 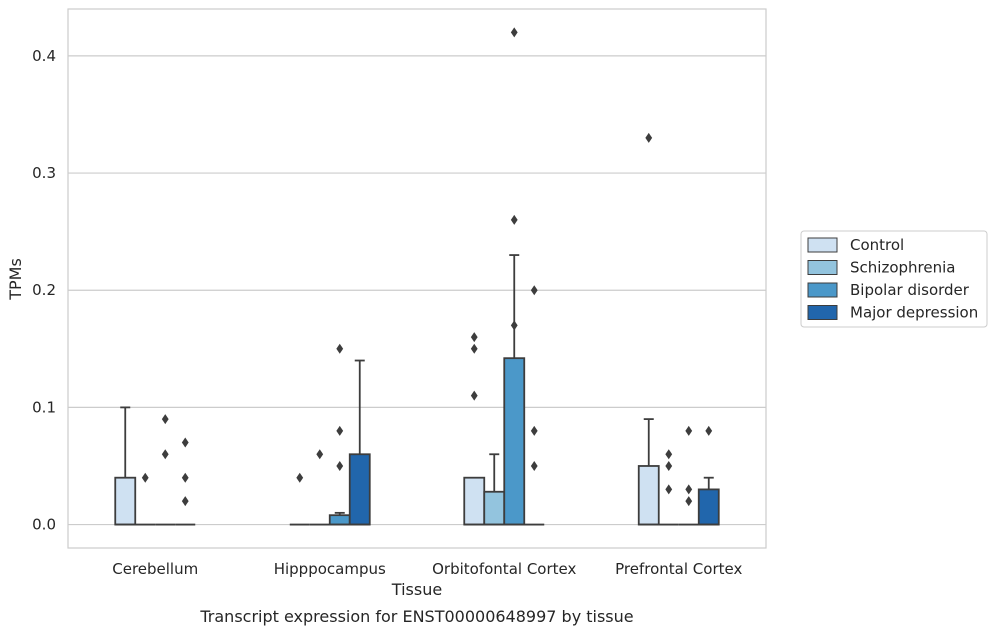 I want to click on y-tick-labels: 0.0 0.1 0.2 0.3 0.4, so click(x=44, y=290).